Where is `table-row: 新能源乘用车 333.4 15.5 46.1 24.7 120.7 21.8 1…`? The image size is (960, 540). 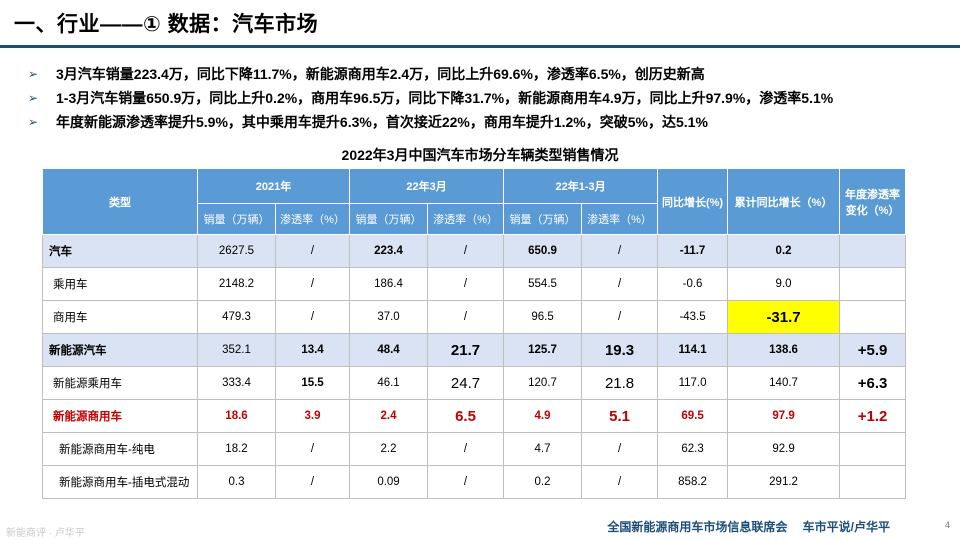
table-row: 新能源乘用车 333.4 15.5 46.1 24.7 120.7 21.8 1… is located at coordinates (474, 383).